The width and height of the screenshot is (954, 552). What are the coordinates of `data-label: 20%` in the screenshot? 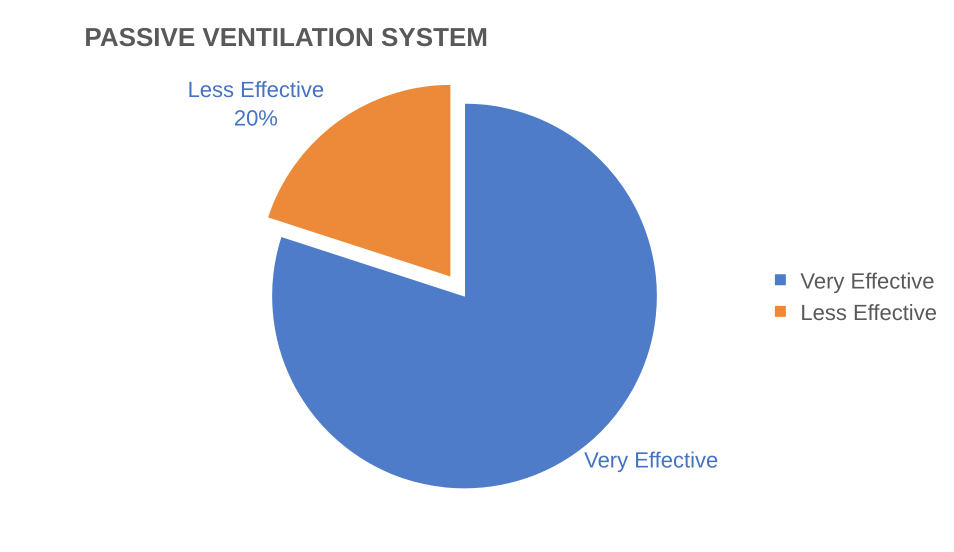 It's located at (256, 118).